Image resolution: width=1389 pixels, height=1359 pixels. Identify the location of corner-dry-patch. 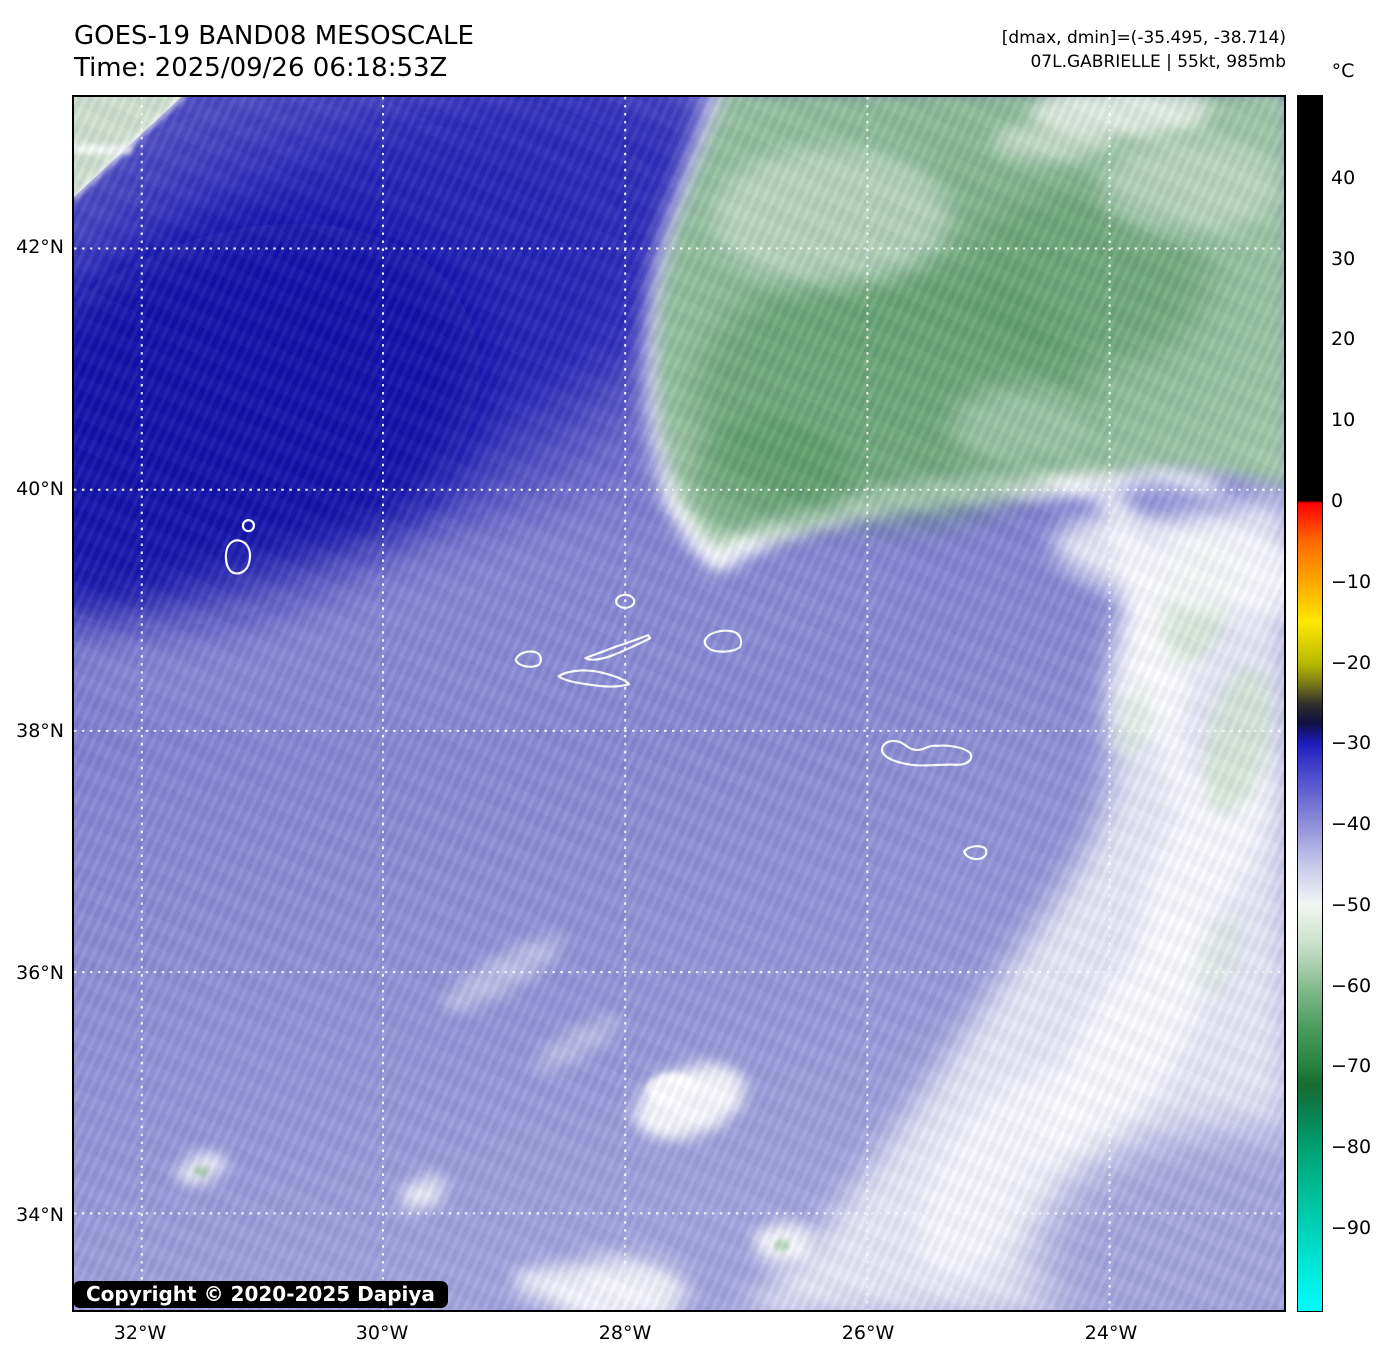
(130, 149).